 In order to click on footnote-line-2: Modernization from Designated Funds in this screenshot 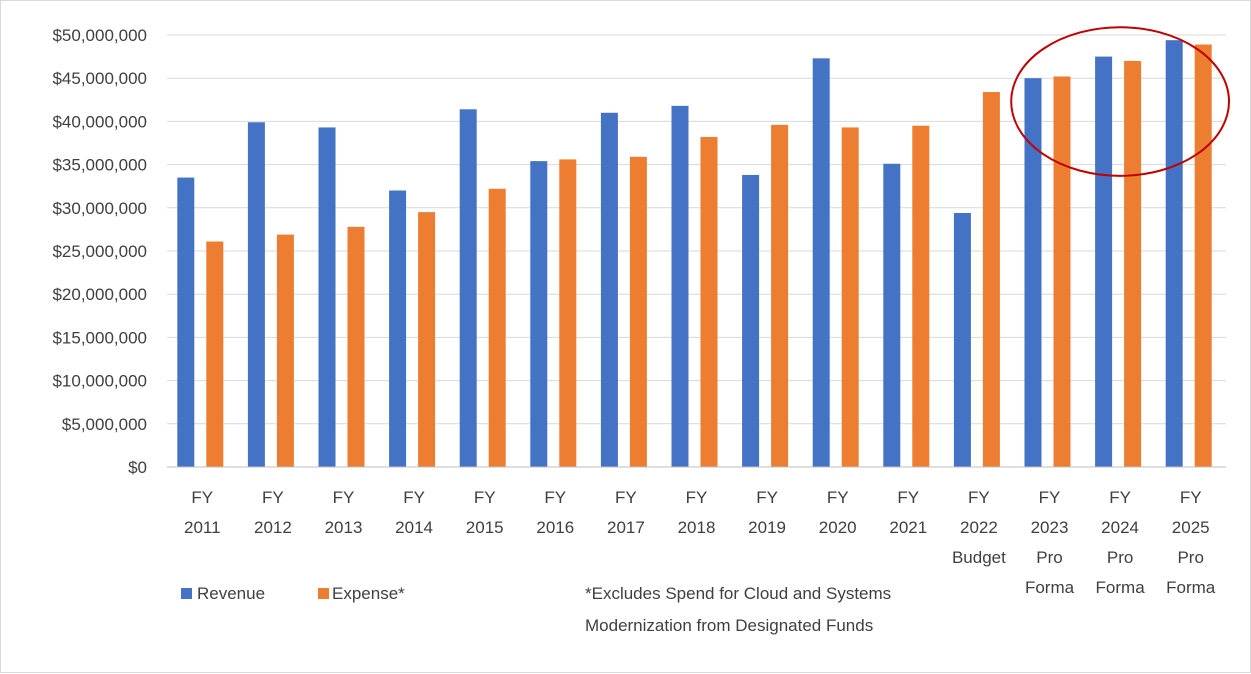, I will do `click(729, 625)`.